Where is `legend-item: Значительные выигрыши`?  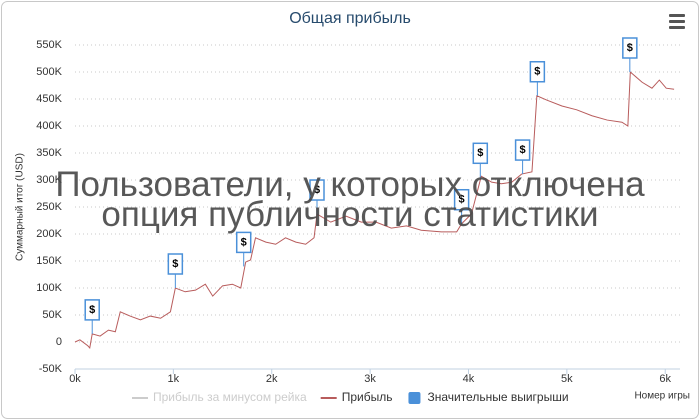
legend-item: Значительные выигрыши is located at coordinates (488, 397).